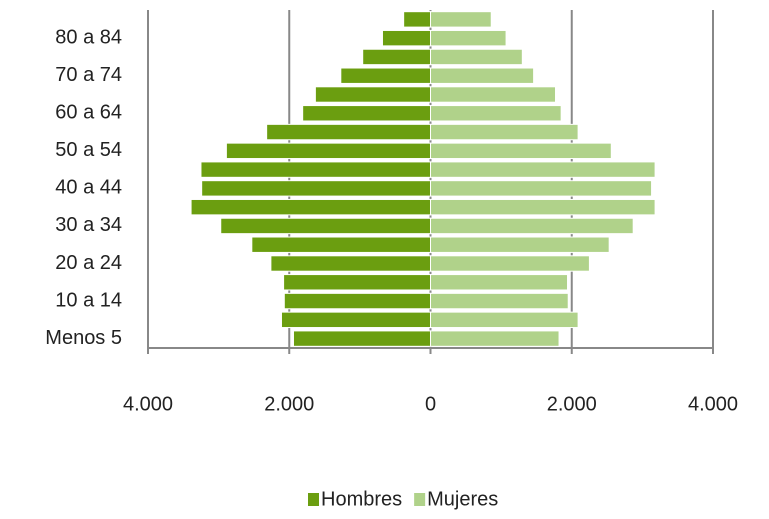 The image size is (769, 519). I want to click on y-tick-label: 10 a 14, so click(88, 300).